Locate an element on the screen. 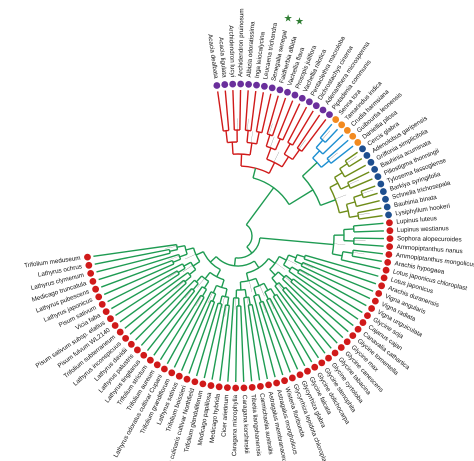 The image size is (474, 461). leaf-label: Archidendron pruinosum is located at coordinates (241, 42).